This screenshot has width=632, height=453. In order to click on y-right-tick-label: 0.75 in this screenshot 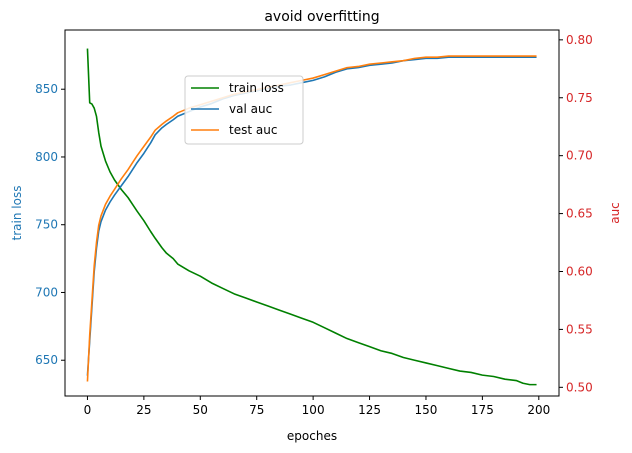, I will do `click(579, 98)`.